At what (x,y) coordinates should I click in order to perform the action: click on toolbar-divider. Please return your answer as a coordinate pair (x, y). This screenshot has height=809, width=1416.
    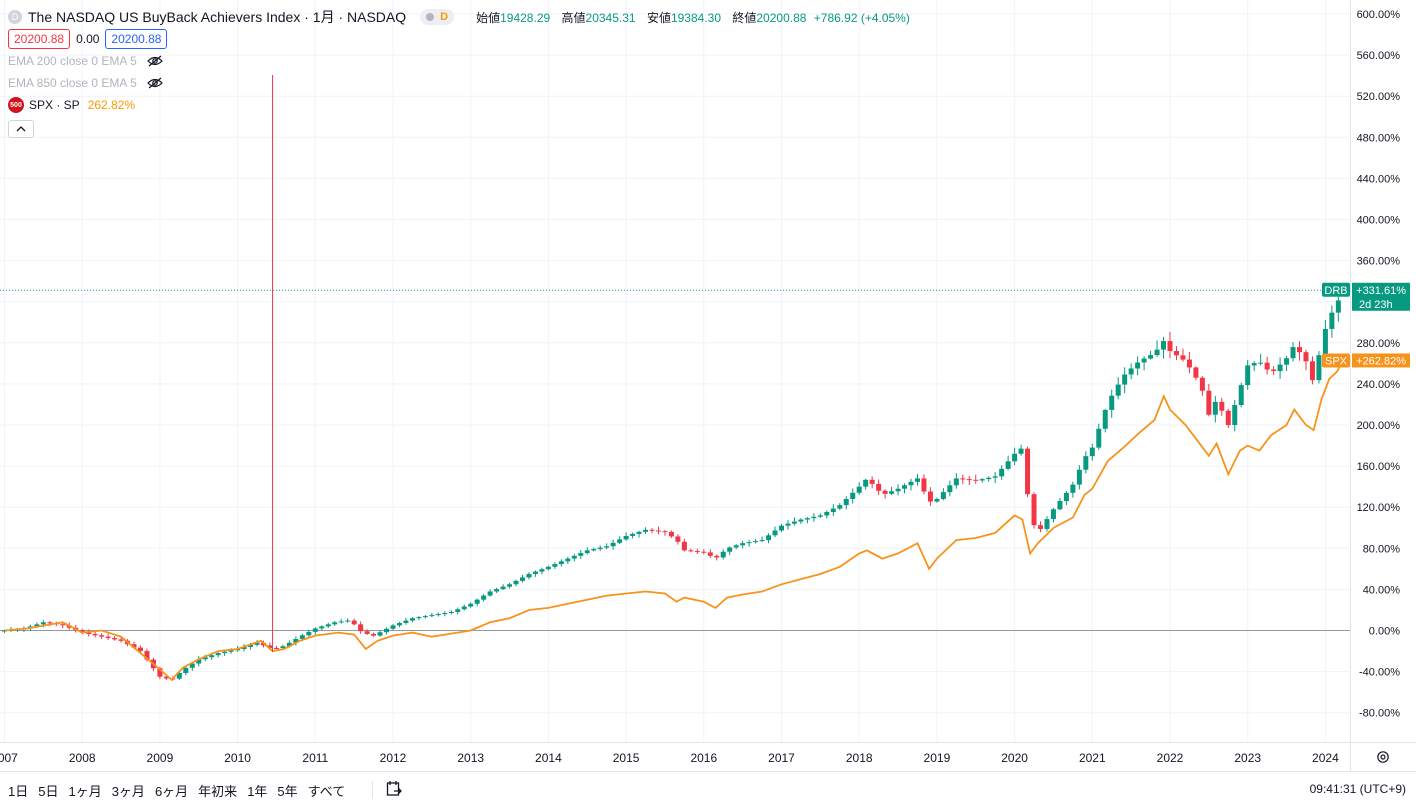
    Looking at the image, I should click on (372, 790).